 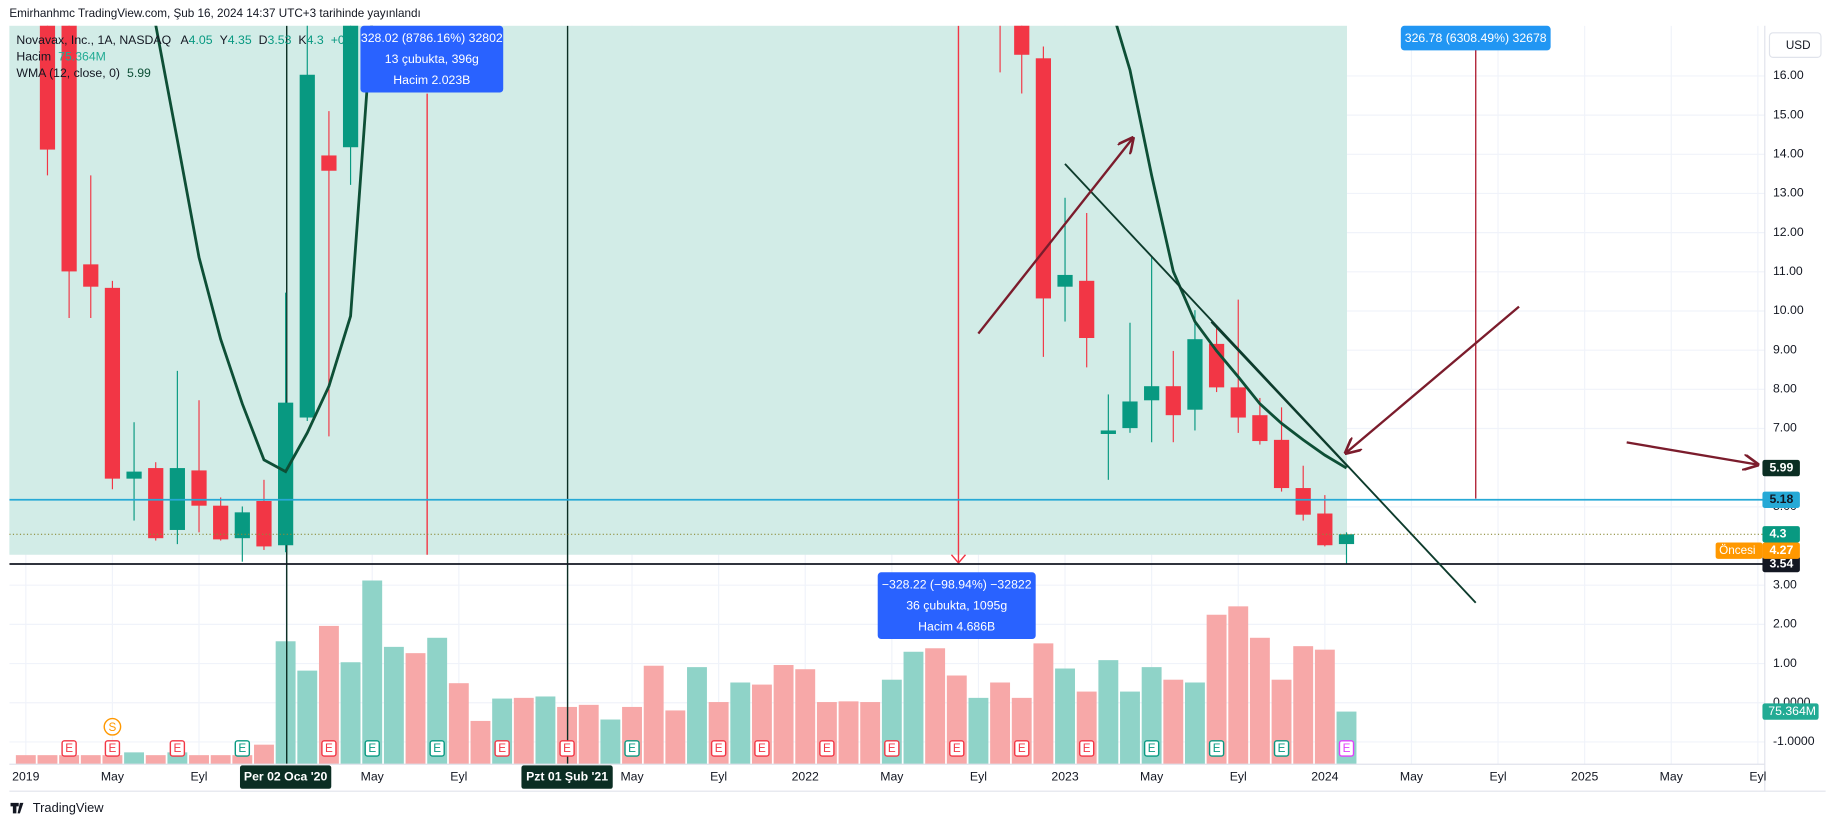 I want to click on measure-text: 326.78 (6308.49%) 32678, so click(x=1476, y=38).